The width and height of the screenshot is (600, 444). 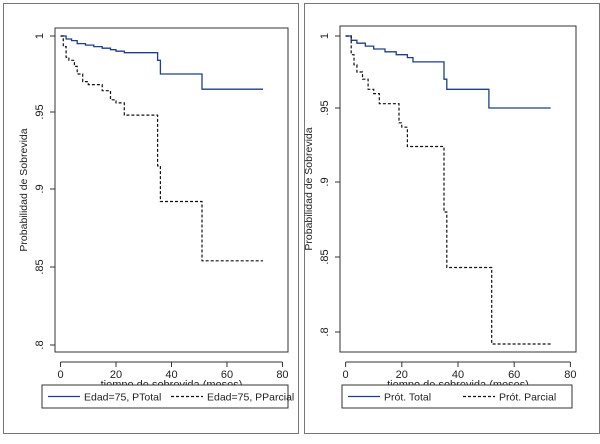 I want to click on legend-label-2: Edad=75, PParcial, so click(x=250, y=398).